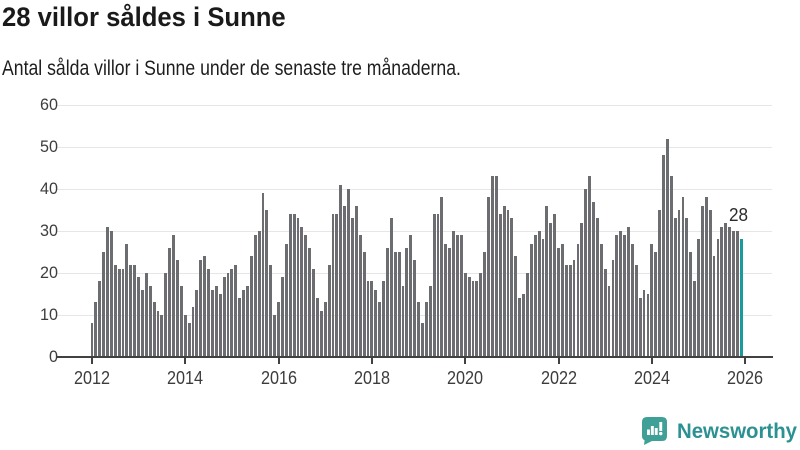  Describe the element at coordinates (49, 188) in the screenshot. I see `y-axis-tick-label: 40` at that location.